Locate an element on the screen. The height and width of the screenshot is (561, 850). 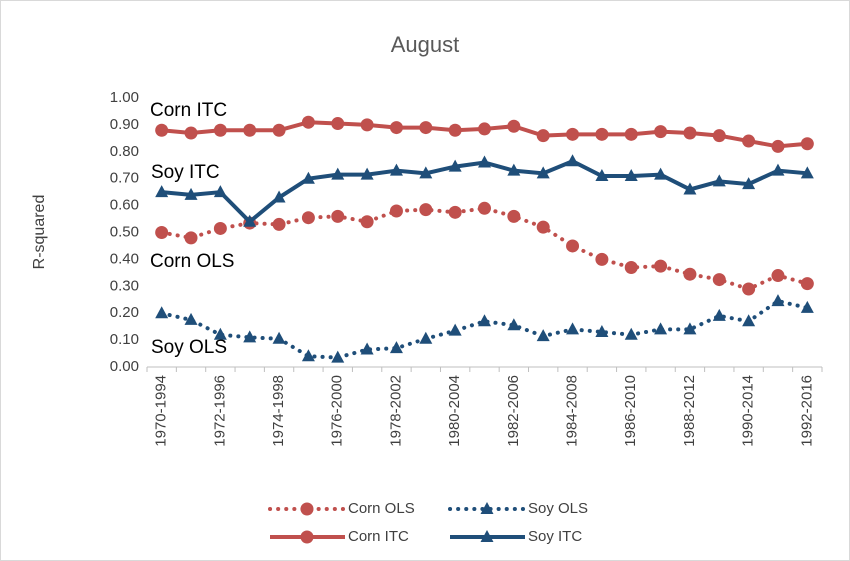
x-tick-label: 1982-2006 is located at coordinates (513, 411).